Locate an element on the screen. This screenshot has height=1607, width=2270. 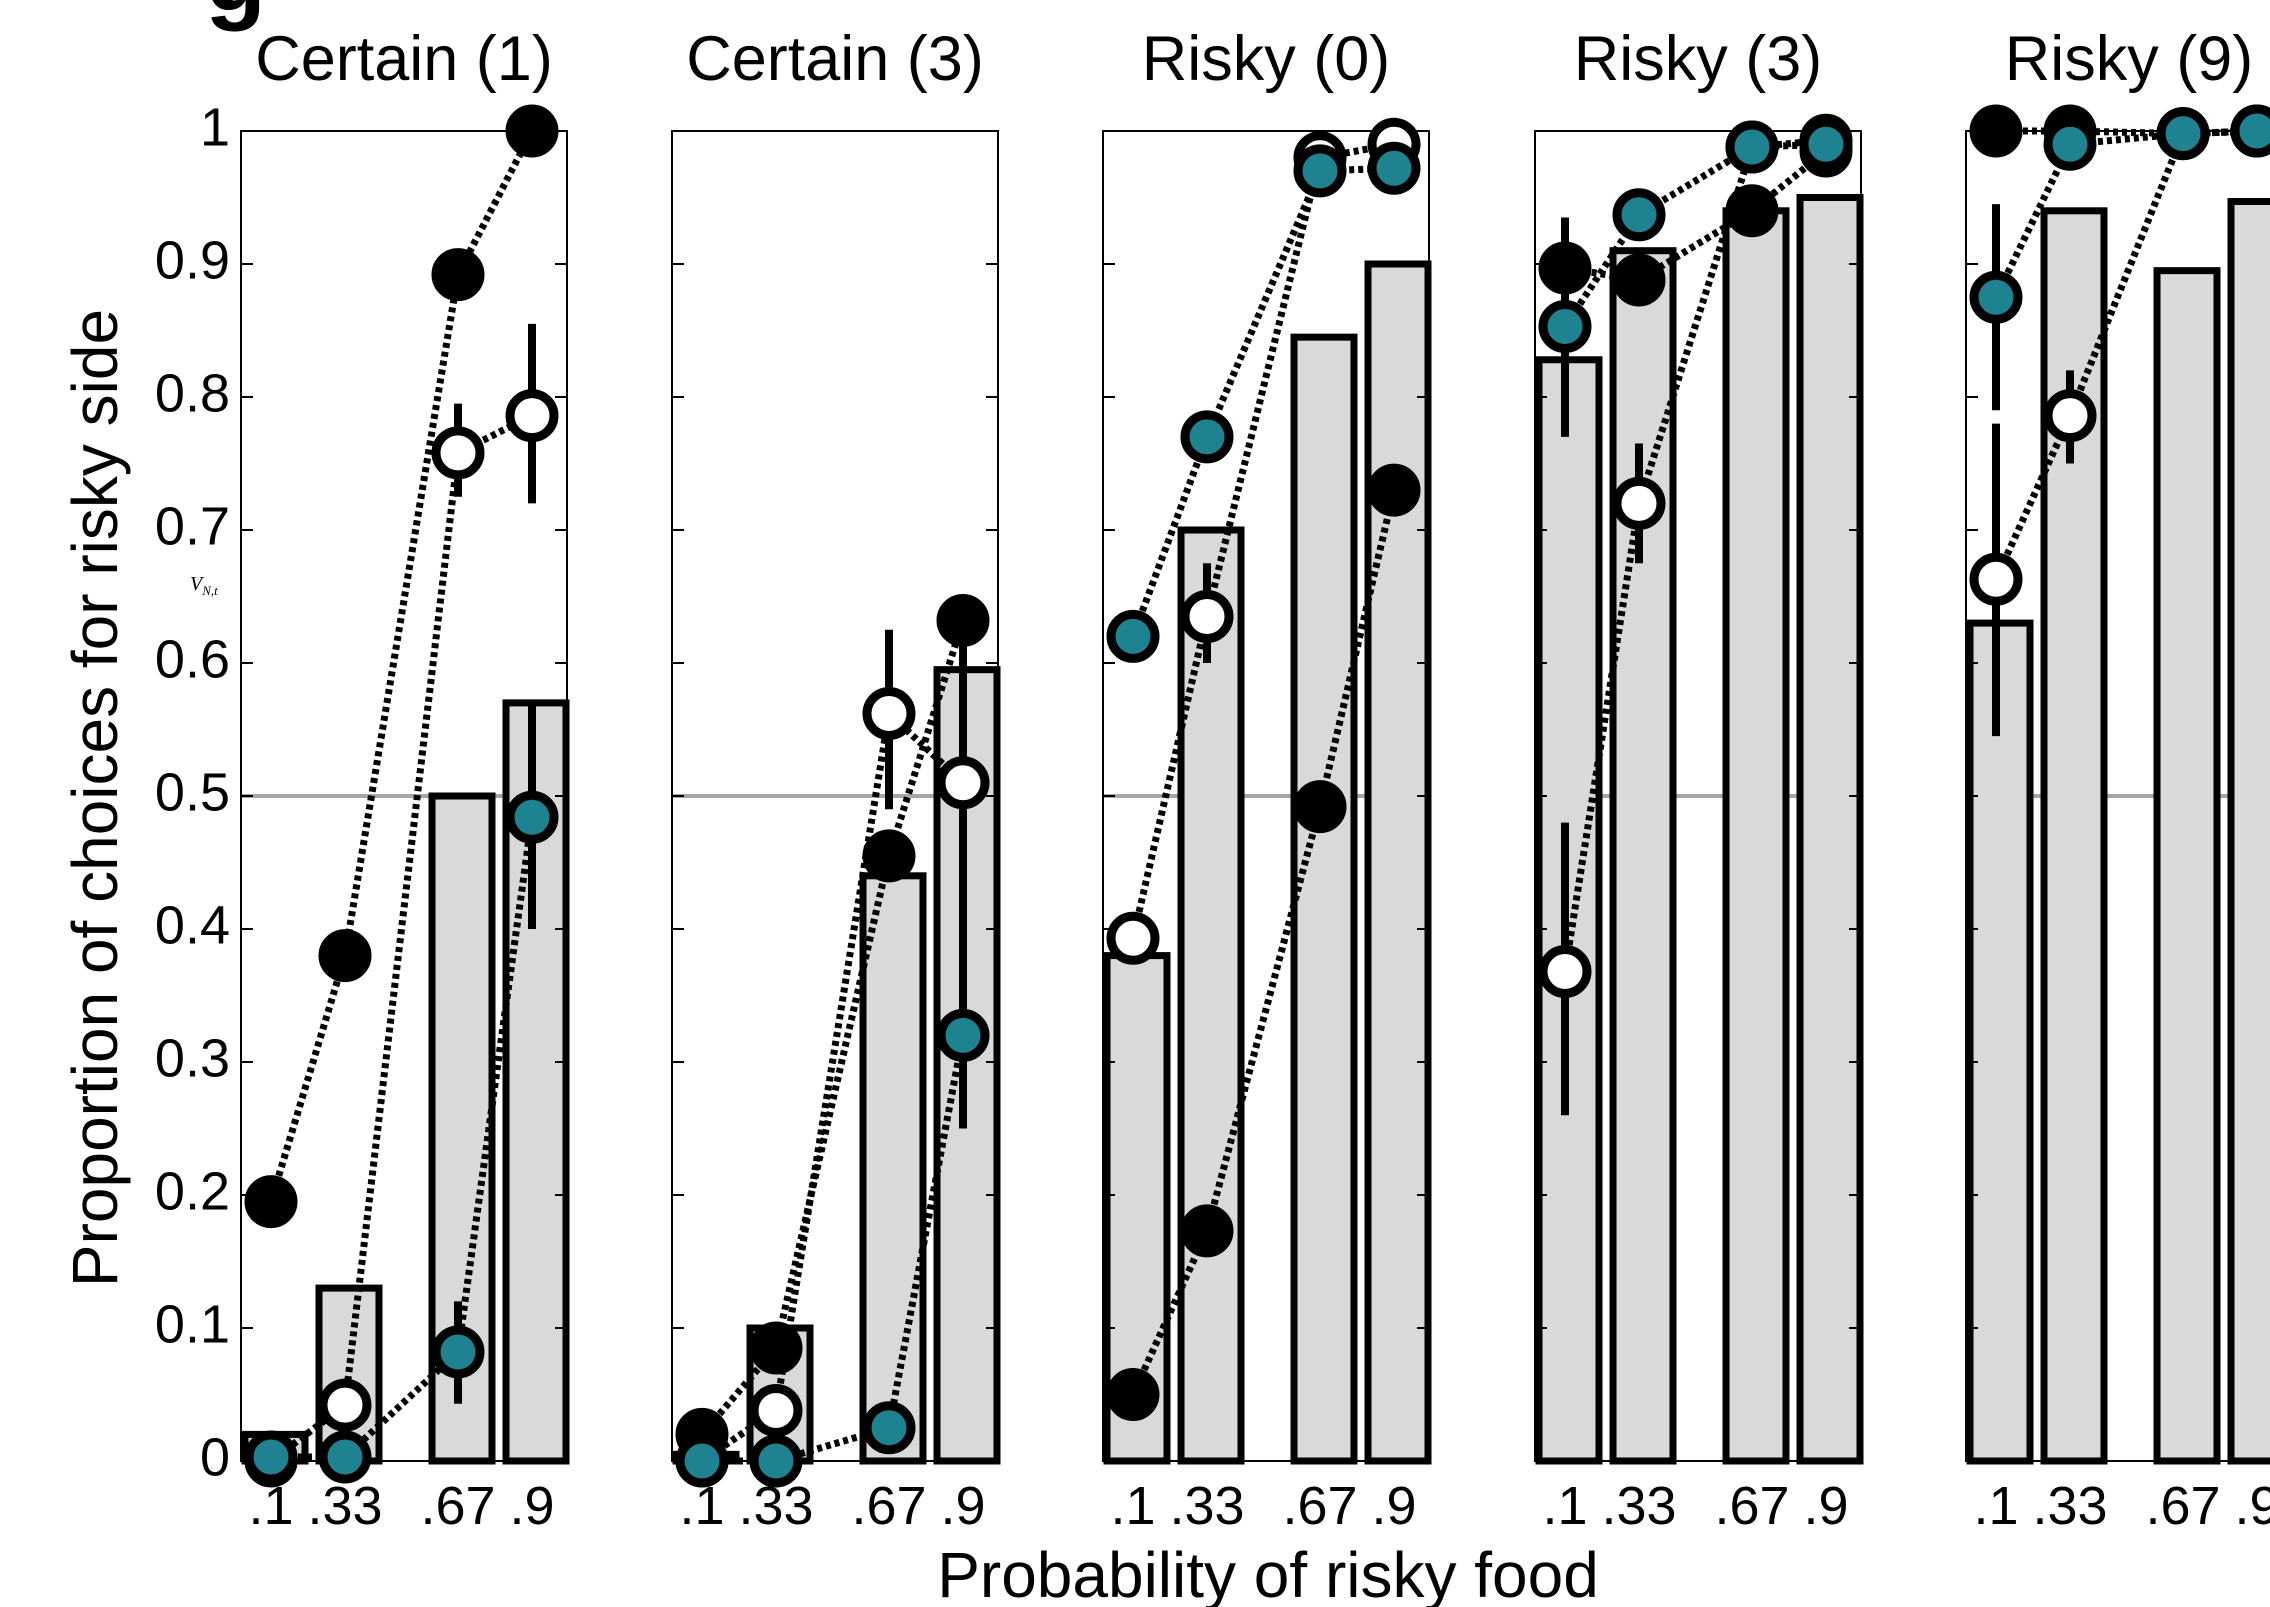
panel-2: Certain (3).1.33.67.9 is located at coordinates (836, 780).